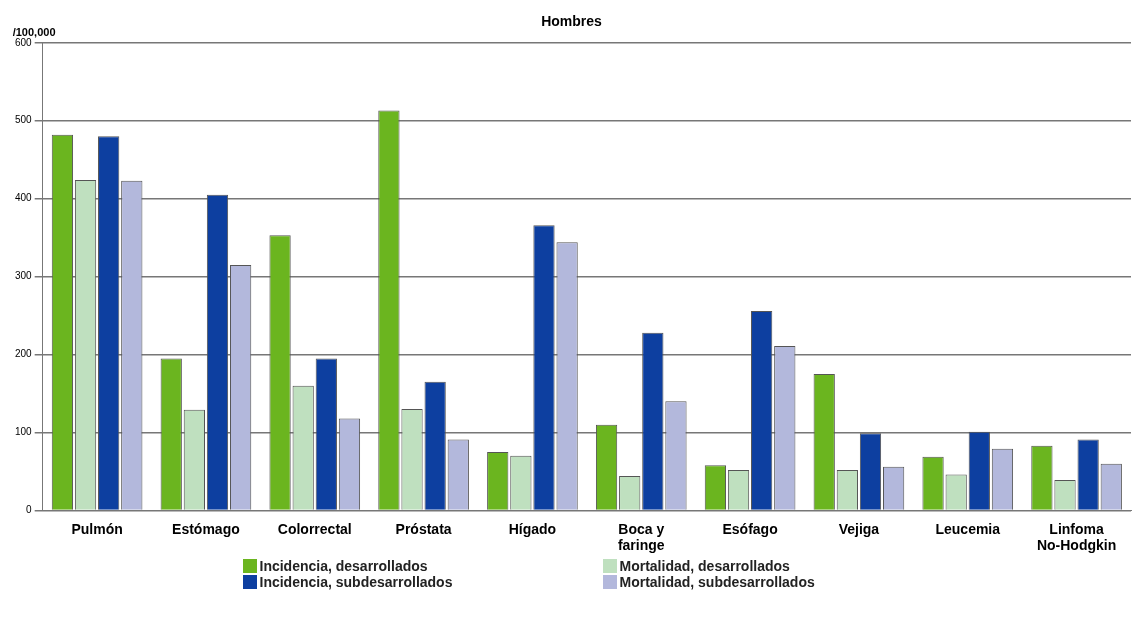  Describe the element at coordinates (24, 432) in the screenshot. I see `y-tick-label: 100` at that location.